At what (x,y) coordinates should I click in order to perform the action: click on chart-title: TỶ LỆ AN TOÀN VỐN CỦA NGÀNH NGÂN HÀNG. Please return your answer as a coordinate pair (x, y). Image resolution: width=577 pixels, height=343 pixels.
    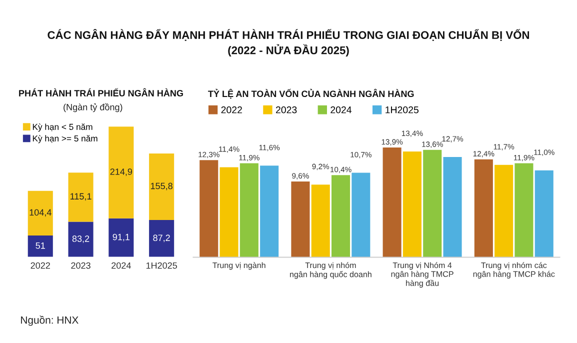
    Looking at the image, I should click on (311, 93).